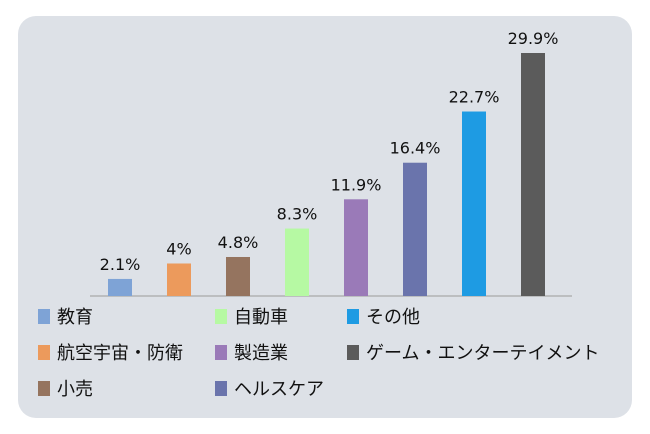  I want to click on data-label-6: 16.4%, so click(415, 148).